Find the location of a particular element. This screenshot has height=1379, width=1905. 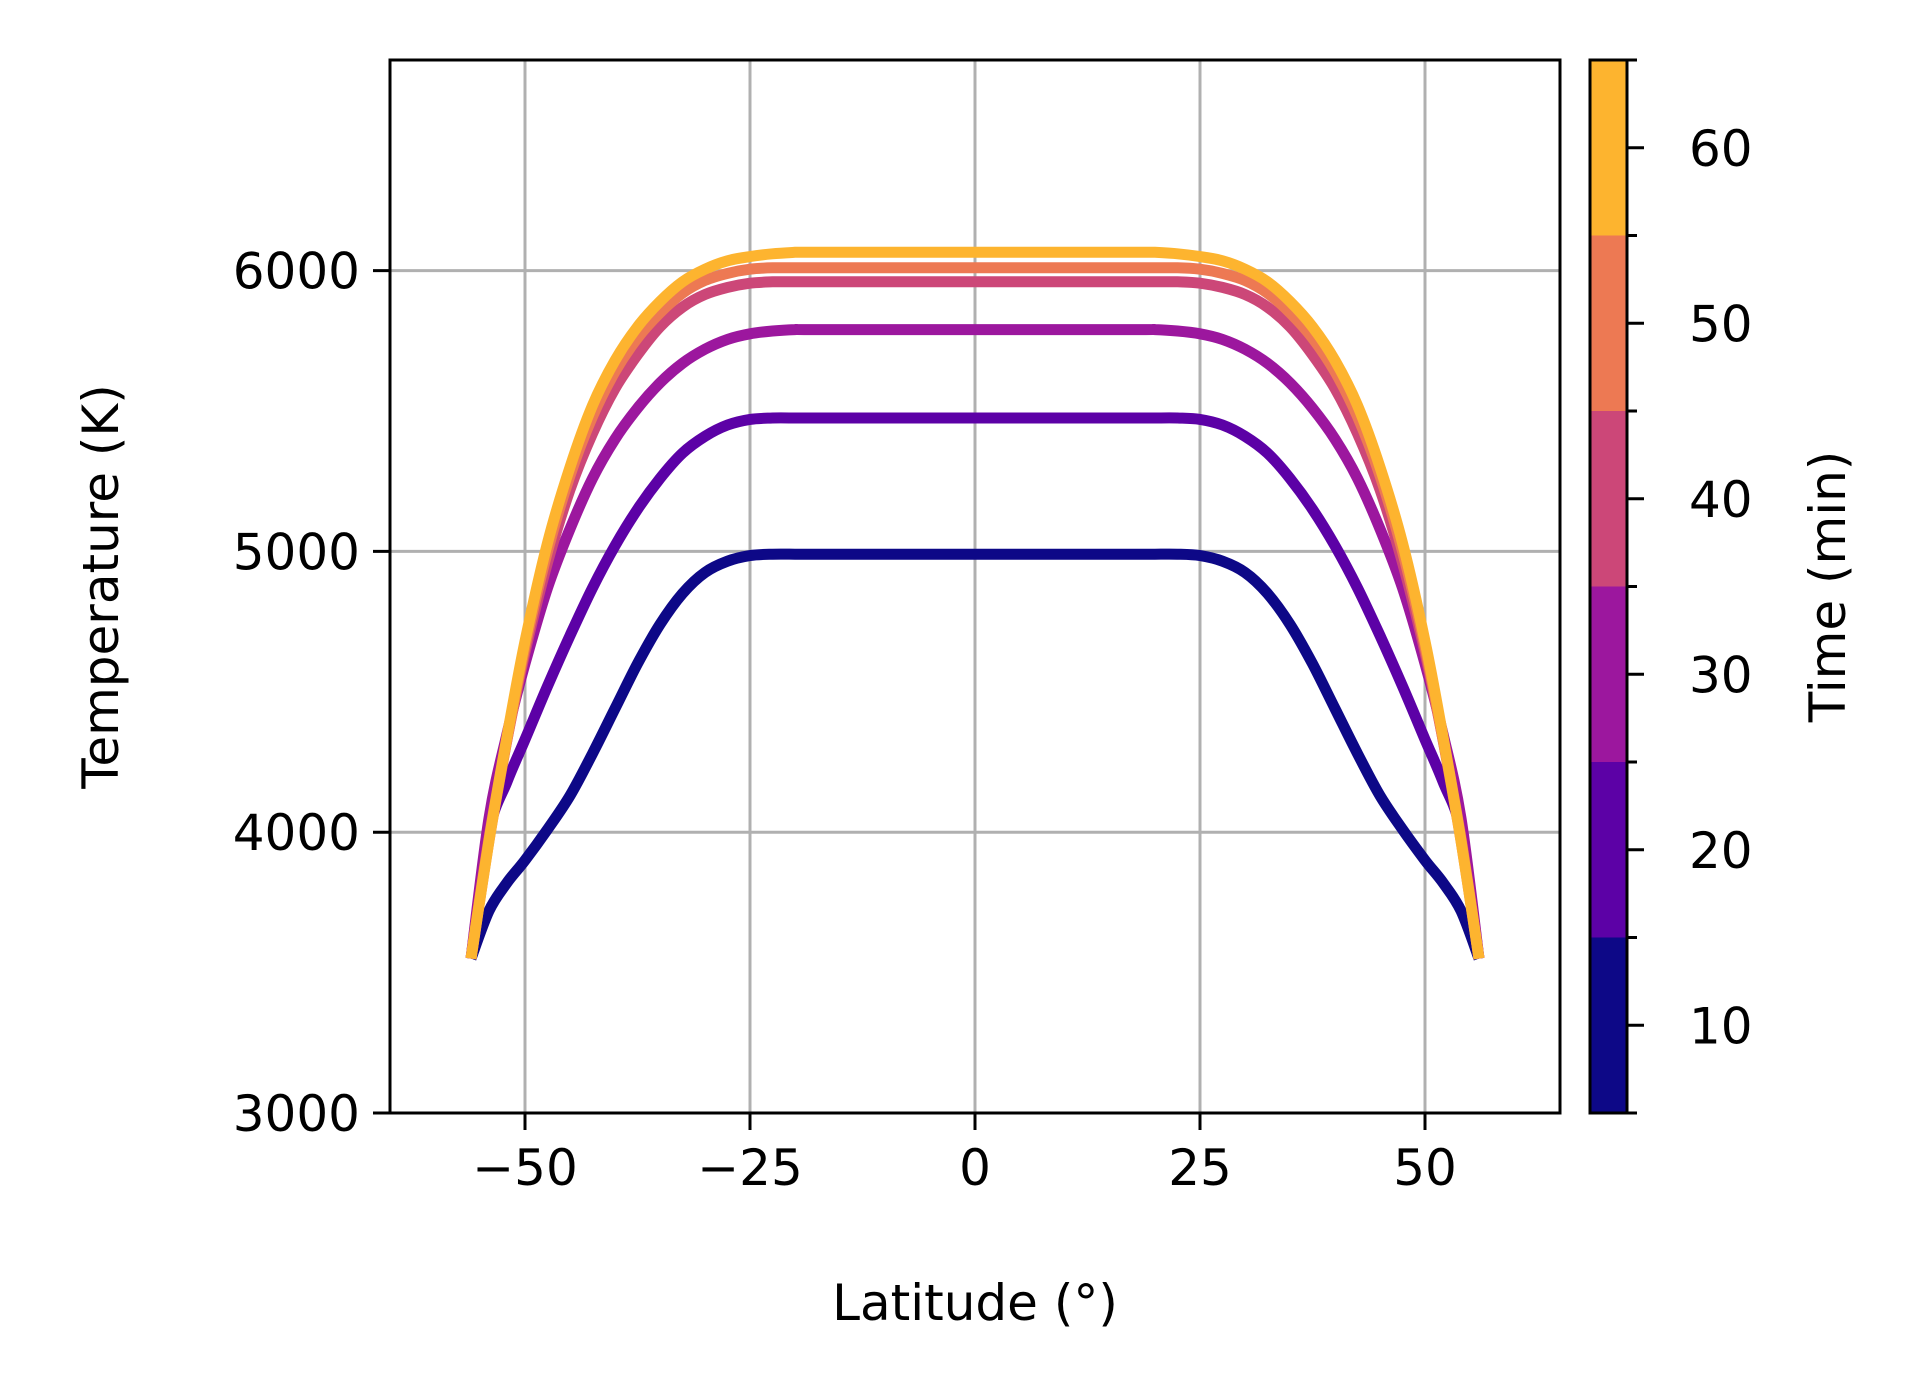

x-tick-label: 25 is located at coordinates (1200, 1168).